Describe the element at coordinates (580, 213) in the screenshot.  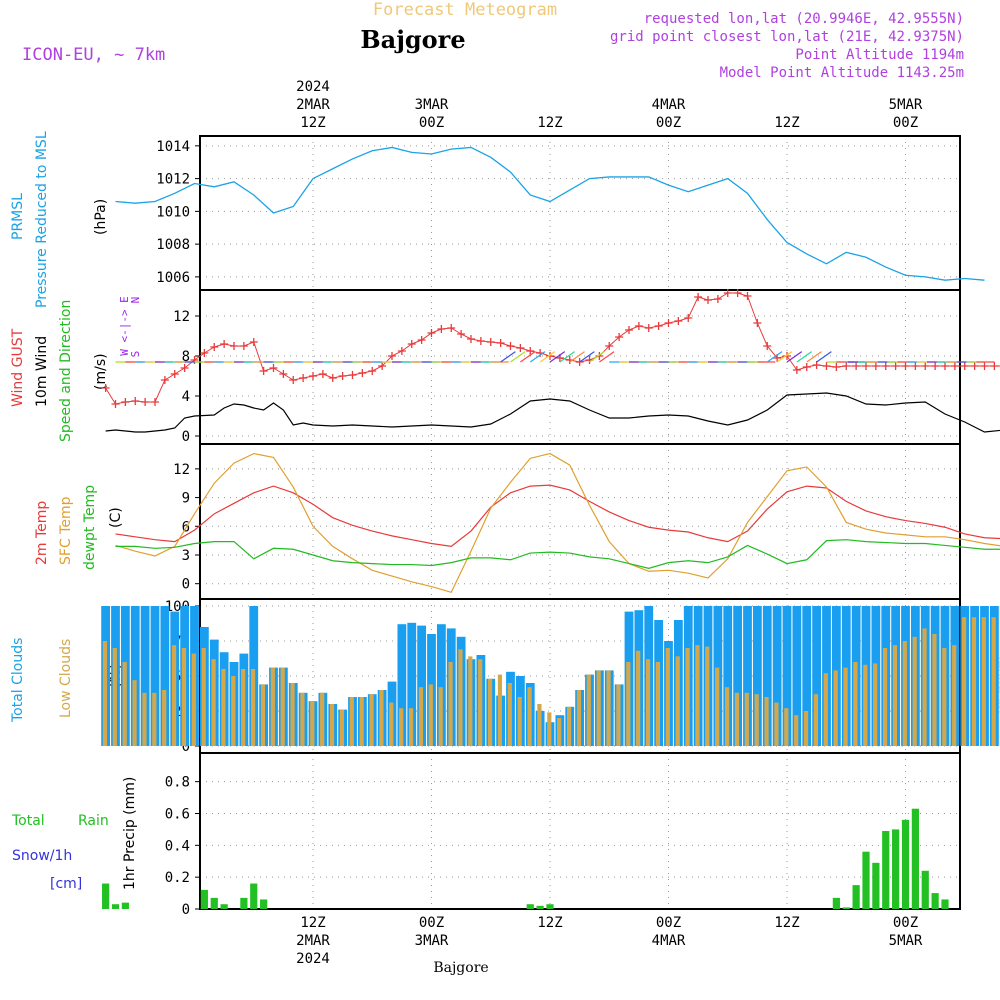
I see `panel-frame` at that location.